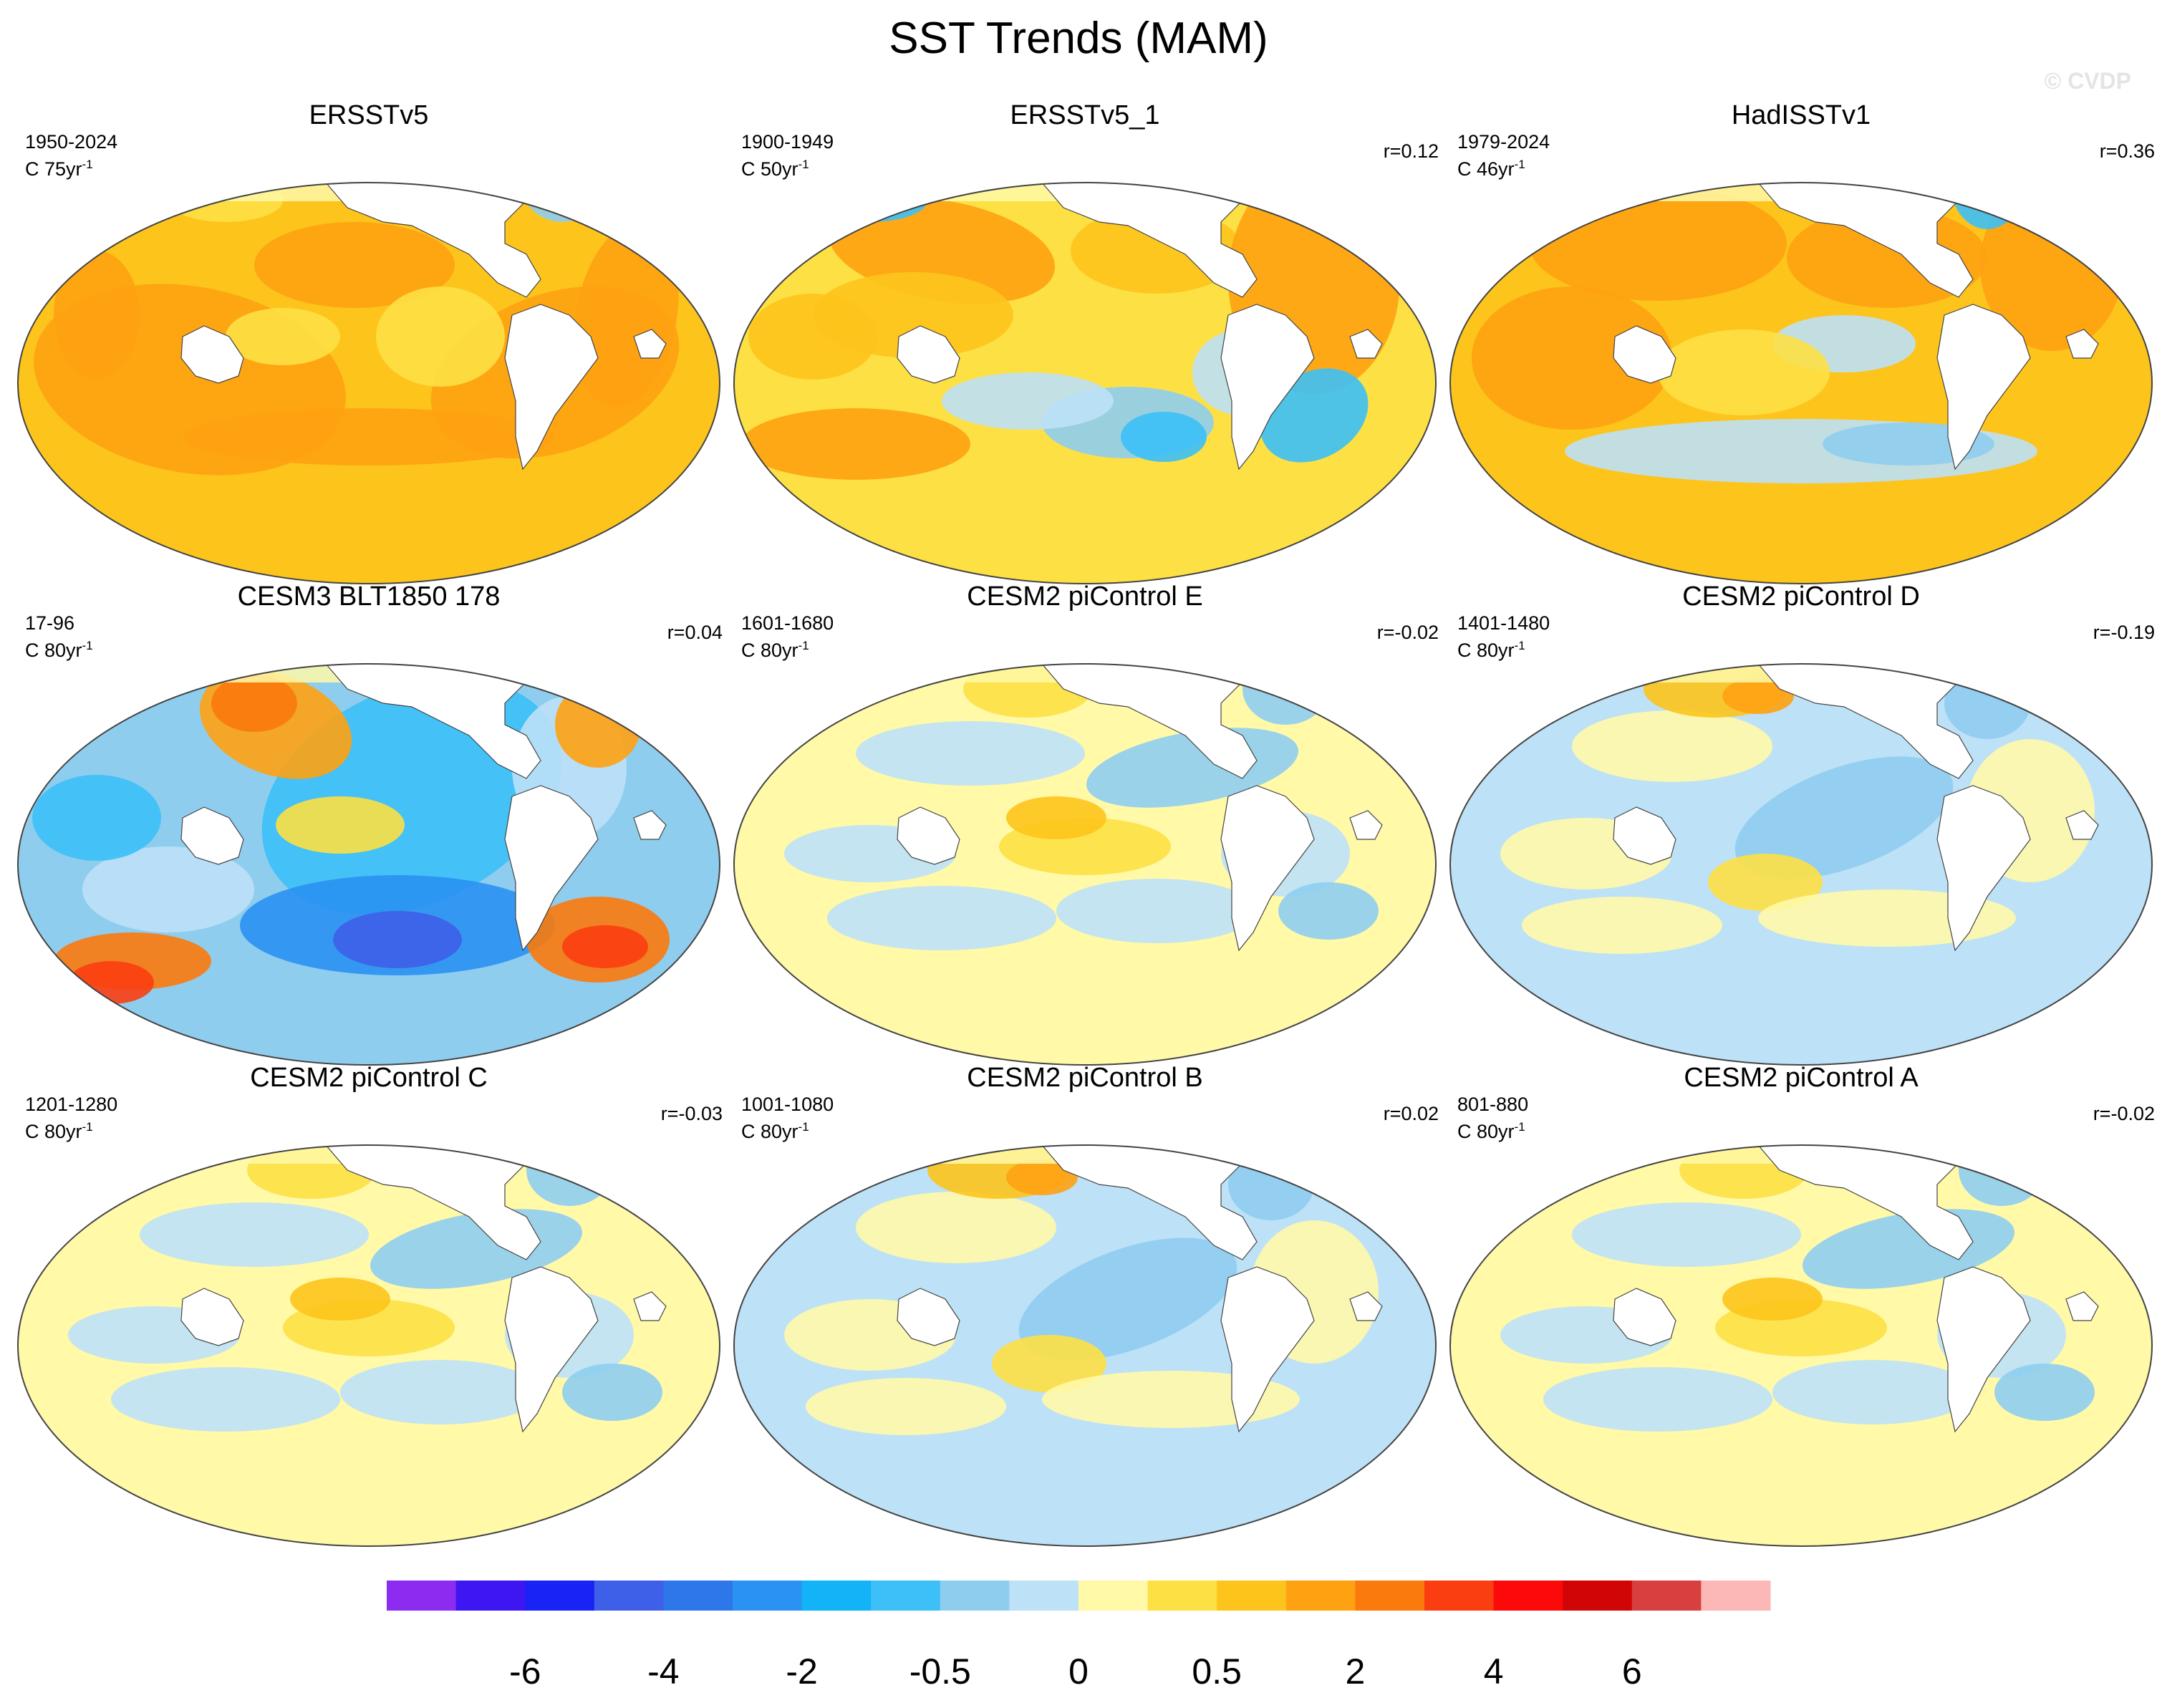  I want to click on panel-units-base: C 46yr, so click(1486, 169).